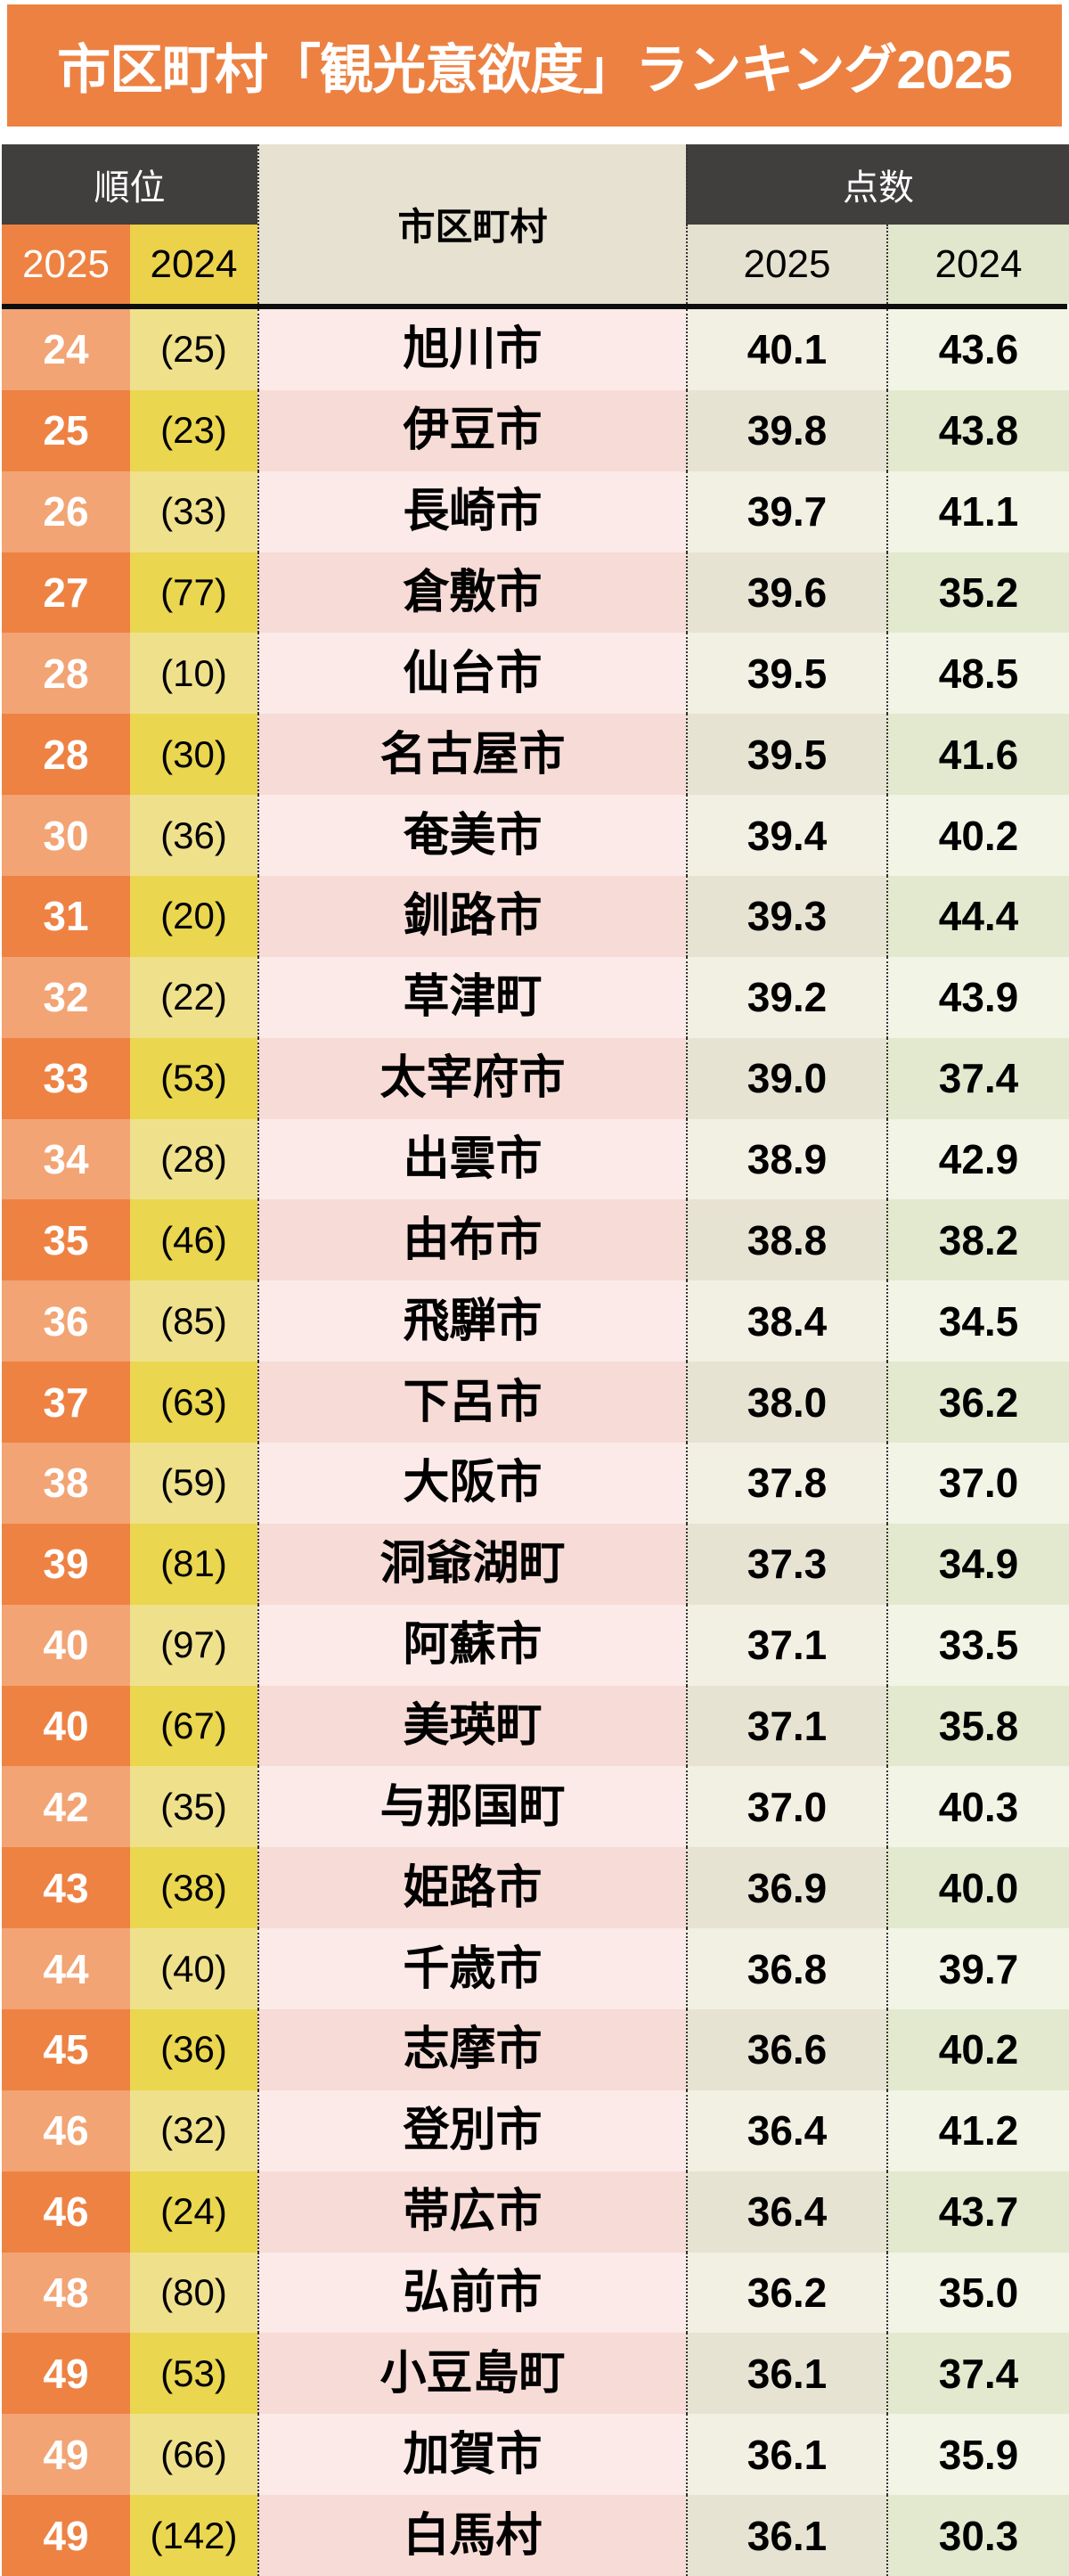 This screenshot has height=2576, width=1069. Describe the element at coordinates (977, 430) in the screenshot. I see `score-2024-value: 43.8` at that location.